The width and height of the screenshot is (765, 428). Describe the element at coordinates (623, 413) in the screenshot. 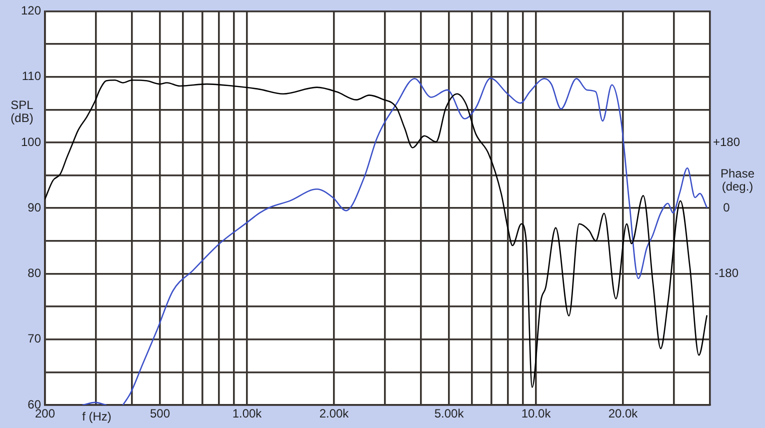

I see `x-tick-label: 20.0k` at that location.